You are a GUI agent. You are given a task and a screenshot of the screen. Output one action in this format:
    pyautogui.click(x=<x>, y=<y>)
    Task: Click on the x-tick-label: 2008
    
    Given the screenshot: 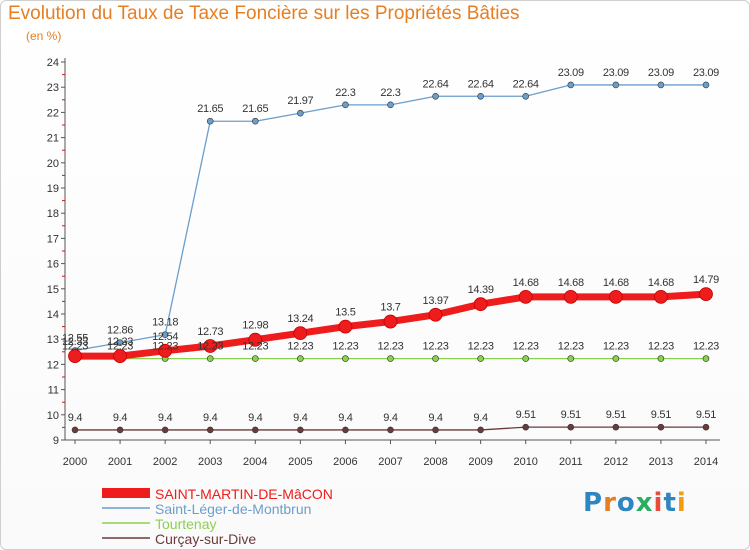 What is the action you would take?
    pyautogui.click(x=435, y=462)
    